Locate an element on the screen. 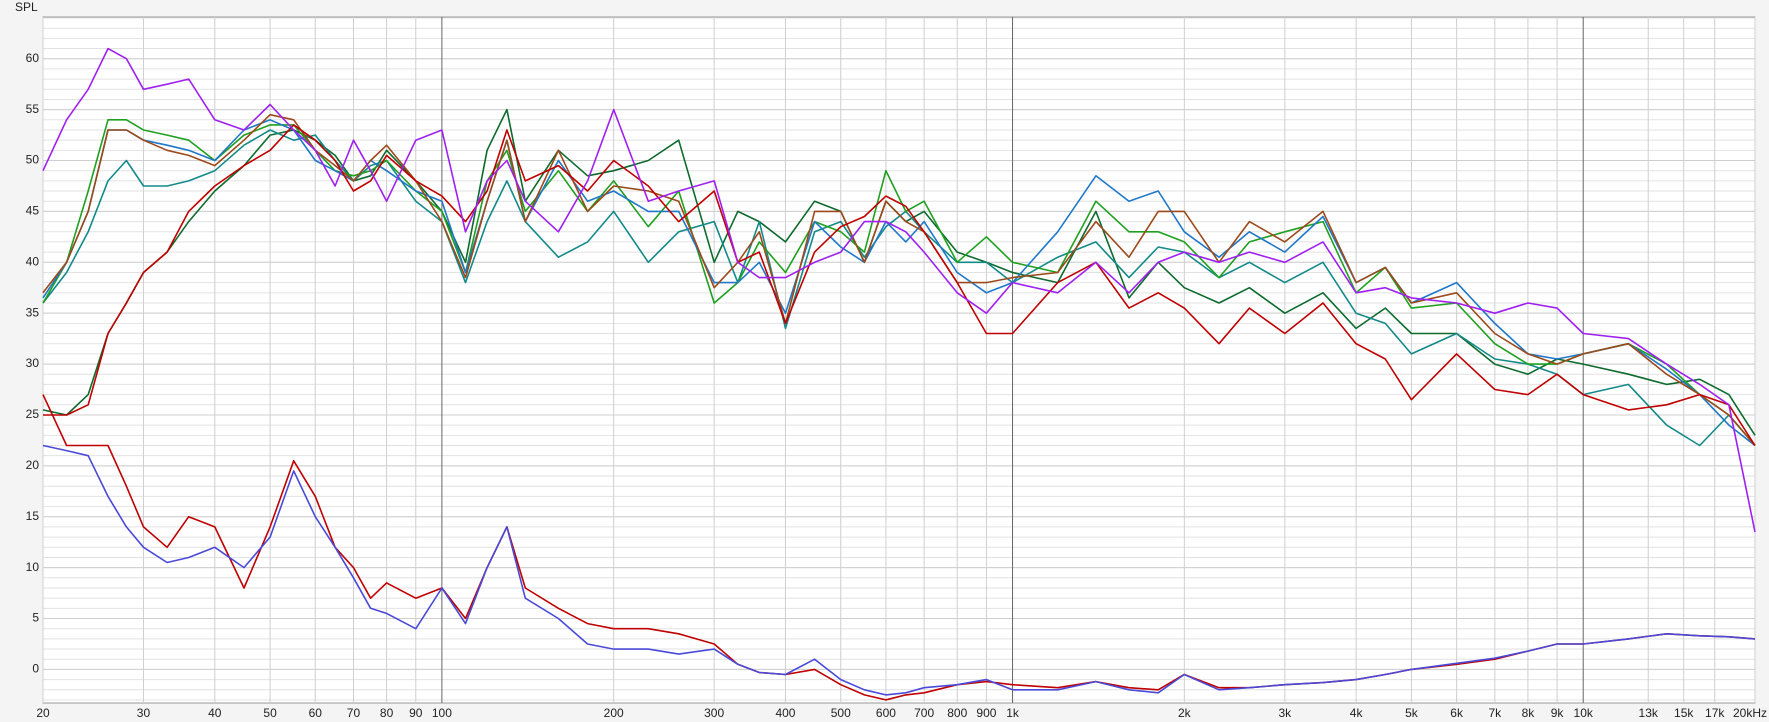 Image resolution: width=1769 pixels, height=722 pixels. x-tick-label: 13k is located at coordinates (1649, 713).